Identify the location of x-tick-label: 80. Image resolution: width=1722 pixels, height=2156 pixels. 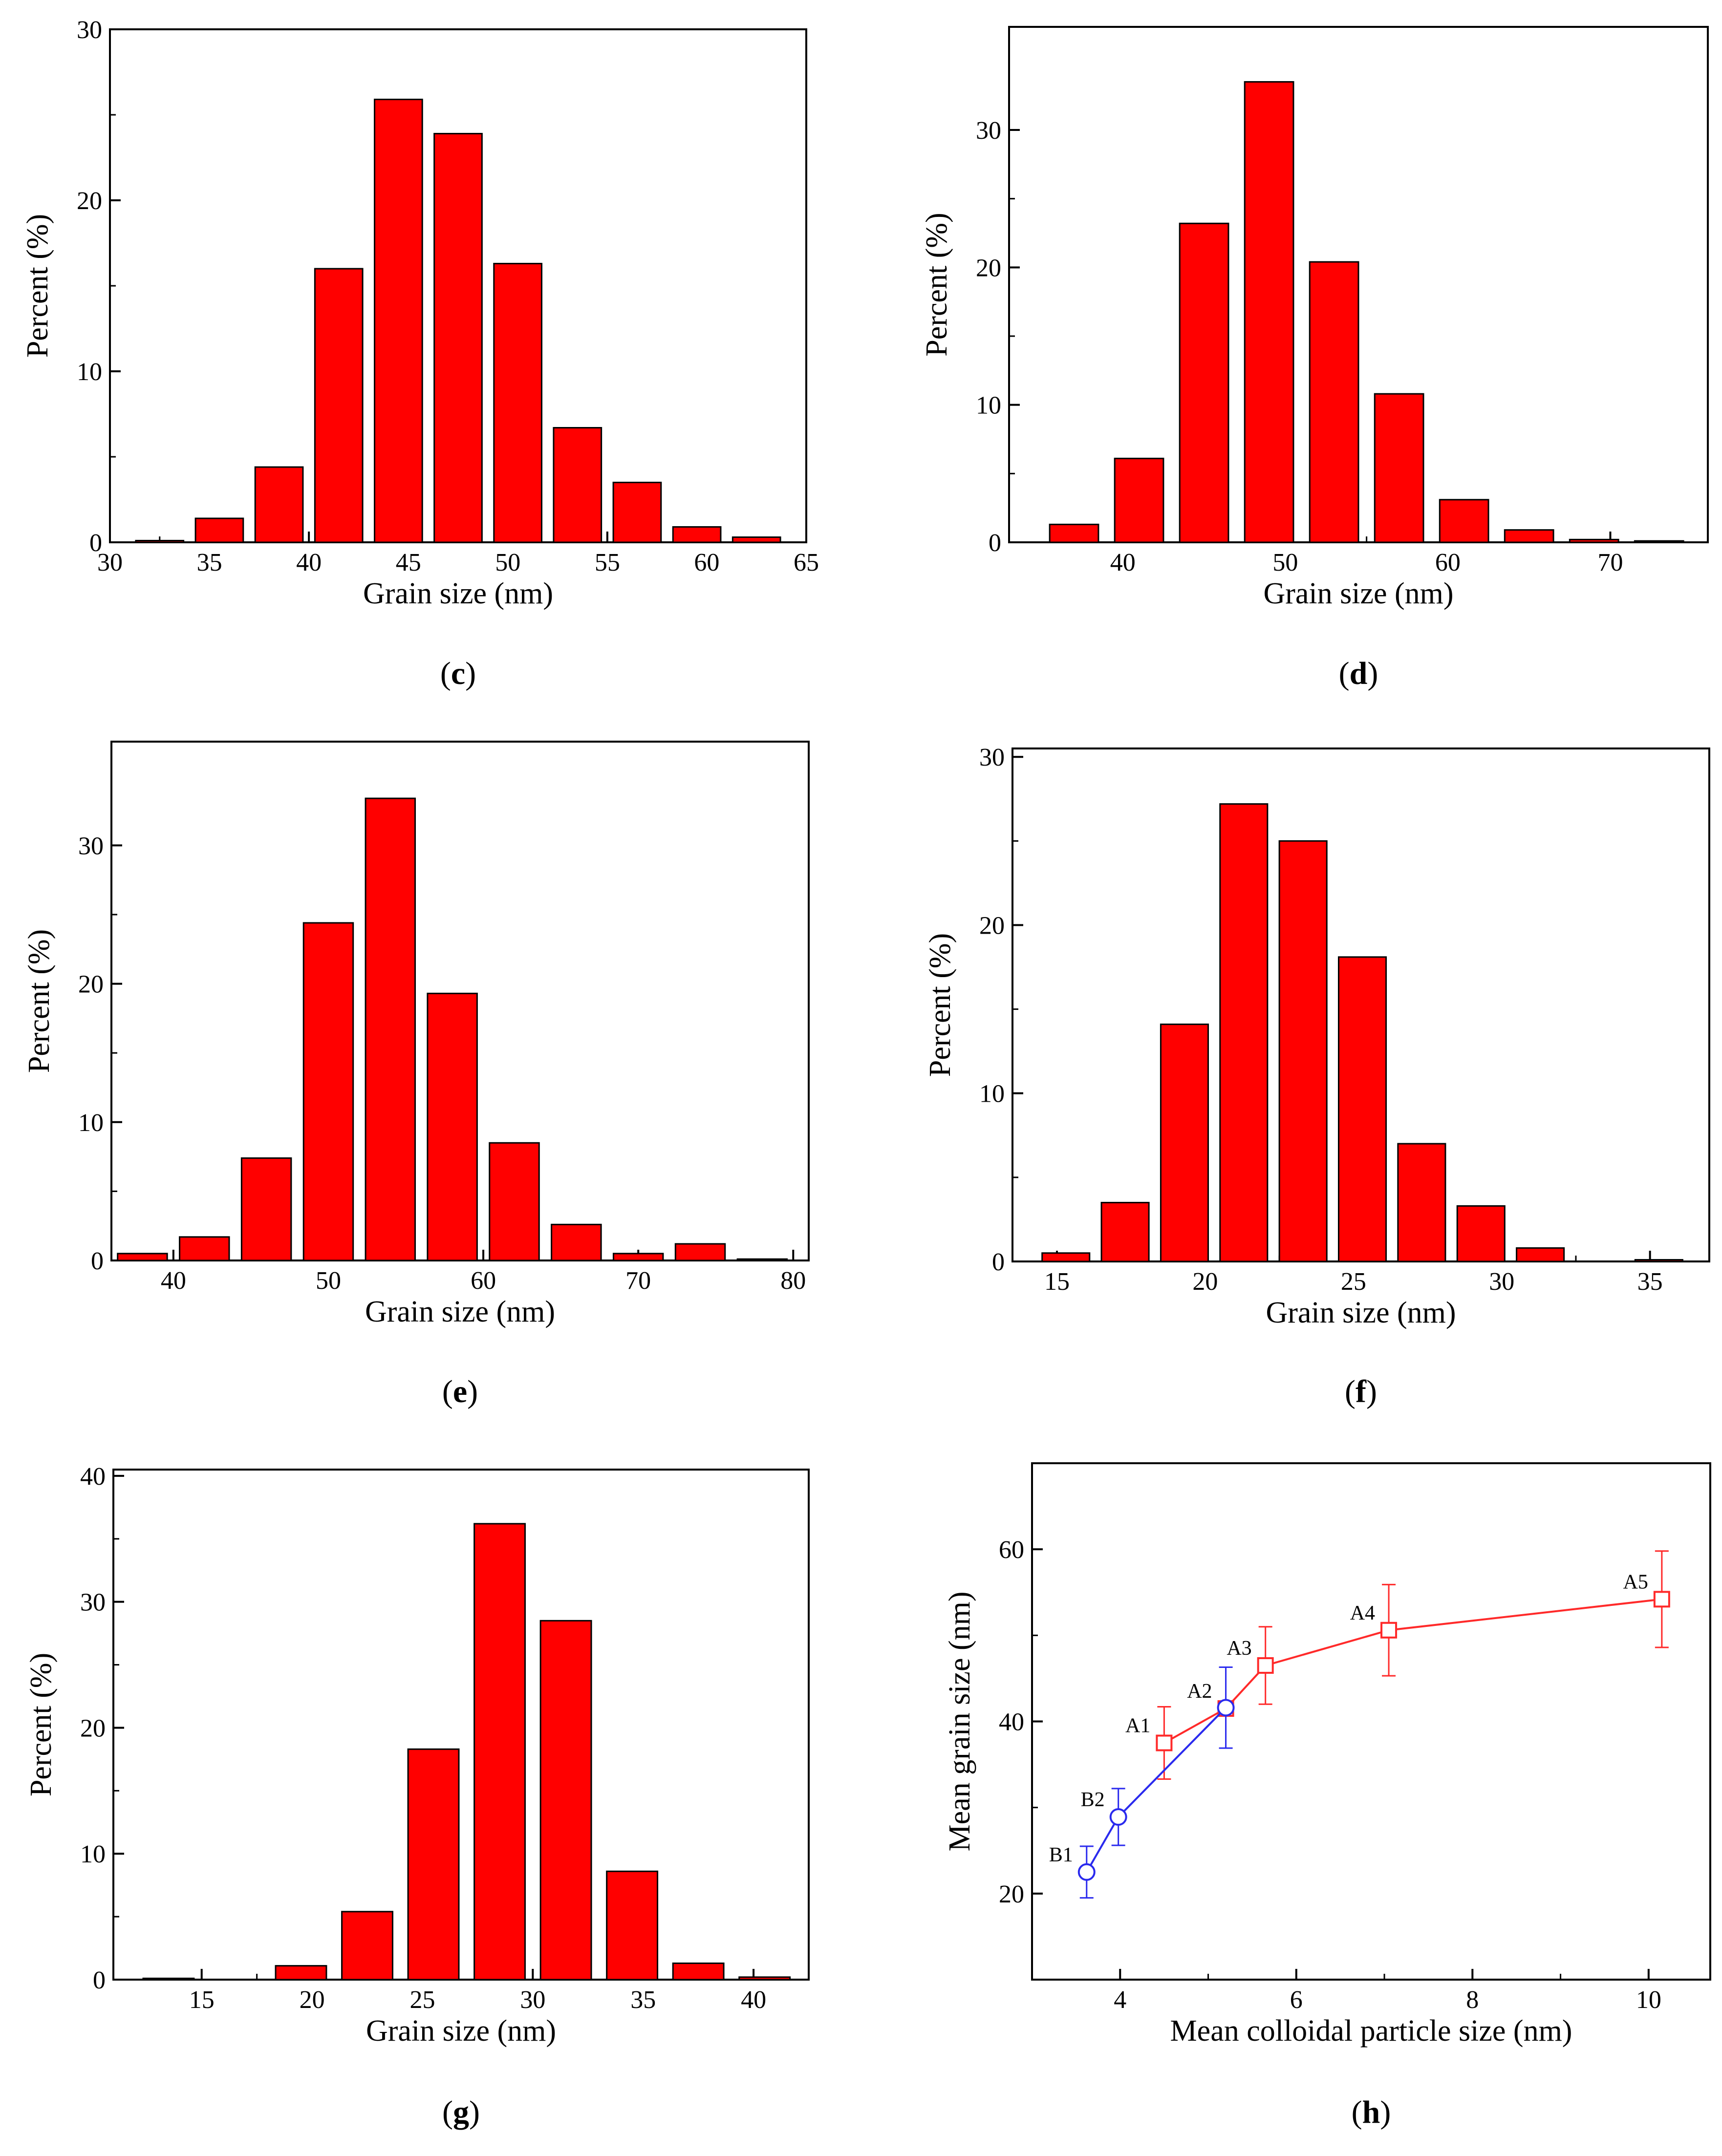
(793, 1281).